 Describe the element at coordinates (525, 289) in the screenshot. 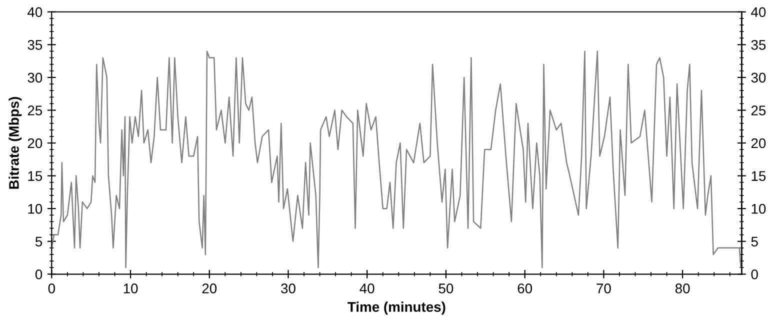

I see `x-tick-label: 60` at that location.